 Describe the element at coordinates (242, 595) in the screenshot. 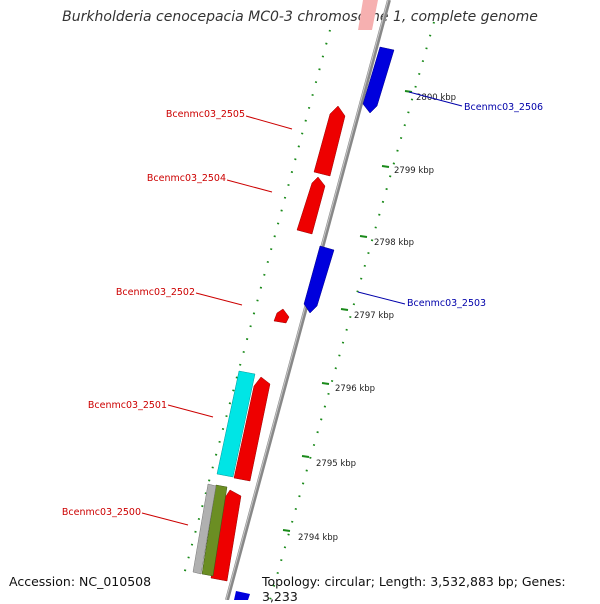

I see `gene-next-reverse` at that location.